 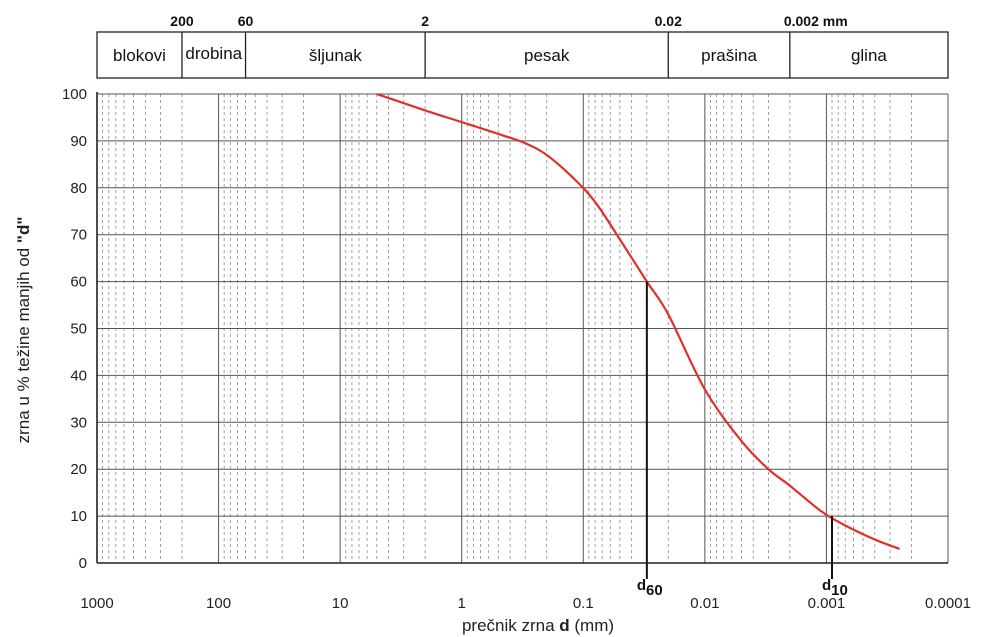 I want to click on fraction-label: blokovi, so click(x=139, y=55).